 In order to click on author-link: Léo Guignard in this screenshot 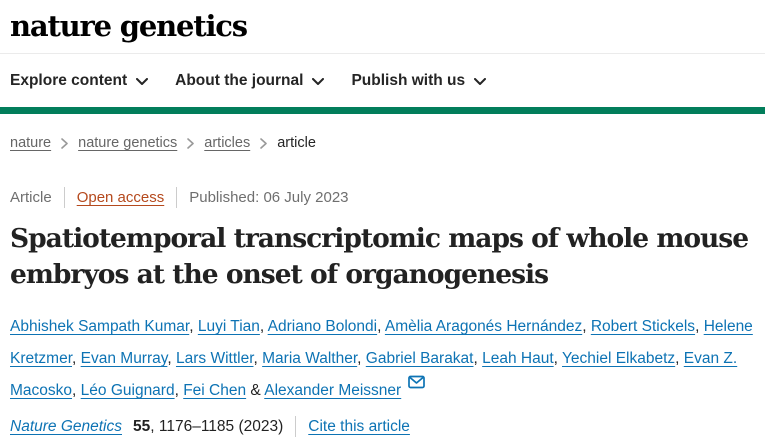, I will do `click(127, 390)`.